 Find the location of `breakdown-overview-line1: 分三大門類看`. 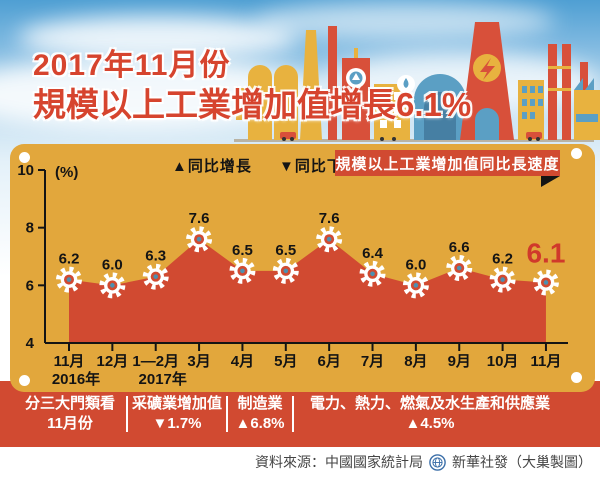

breakdown-overview-line1: 分三大門類看 is located at coordinates (69, 403).